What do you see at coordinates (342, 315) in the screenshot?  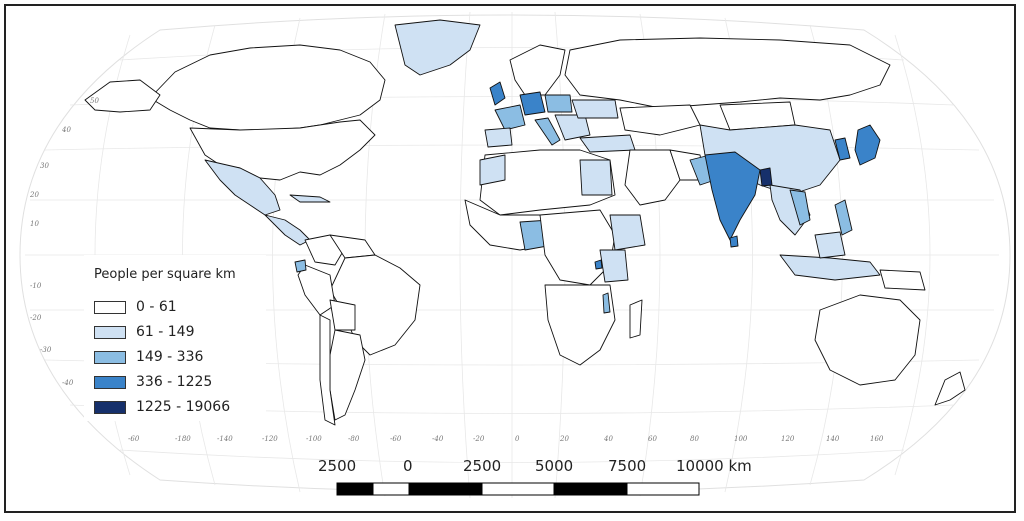 I see `country-bolivia` at bounding box center [342, 315].